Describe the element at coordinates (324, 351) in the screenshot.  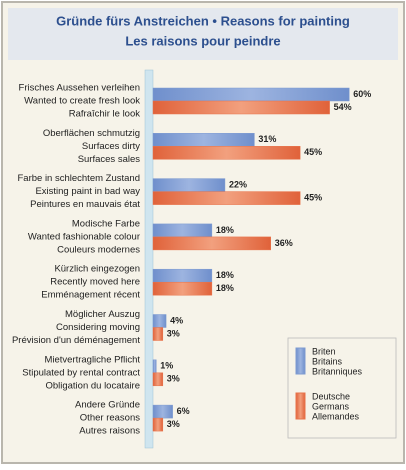
I see `legend-label: Briten` at that location.